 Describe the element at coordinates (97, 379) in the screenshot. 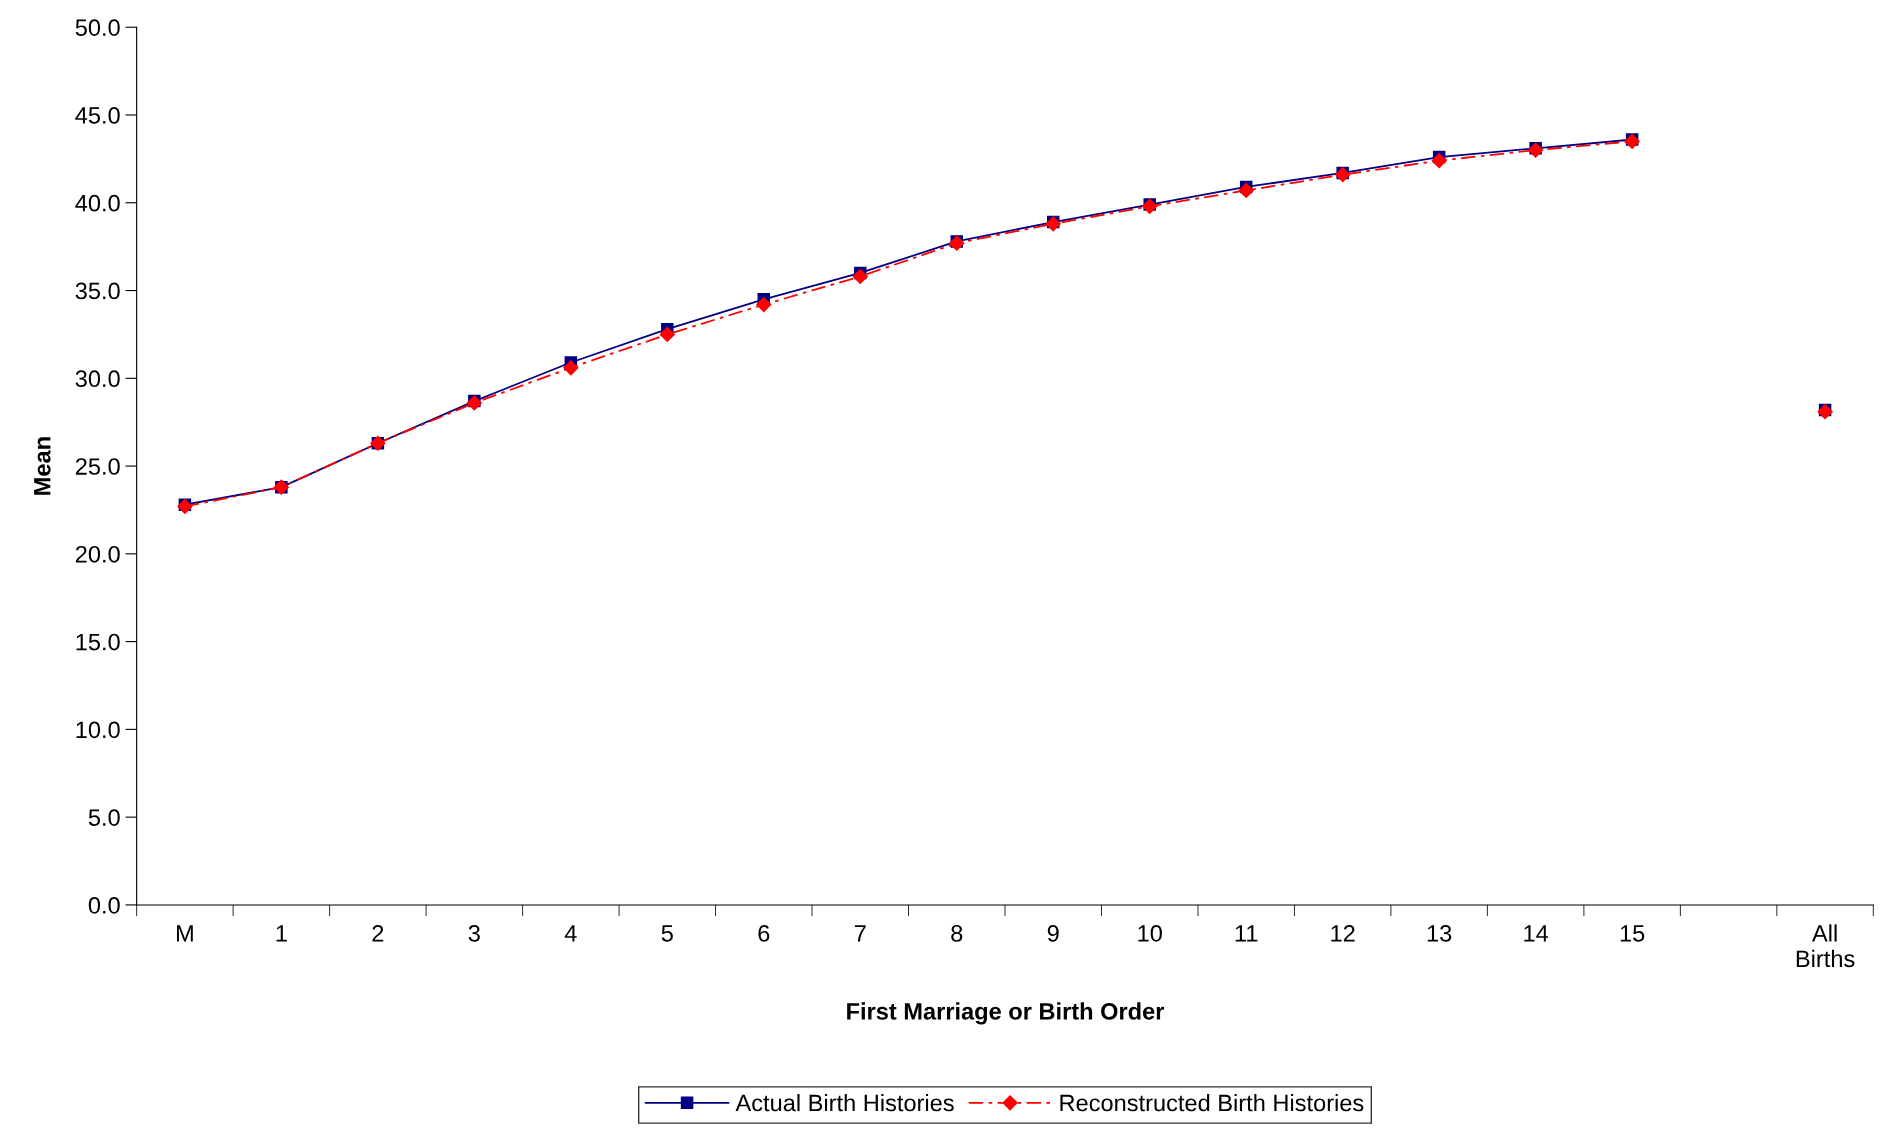

I see `y-tick-label: 30.0` at that location.